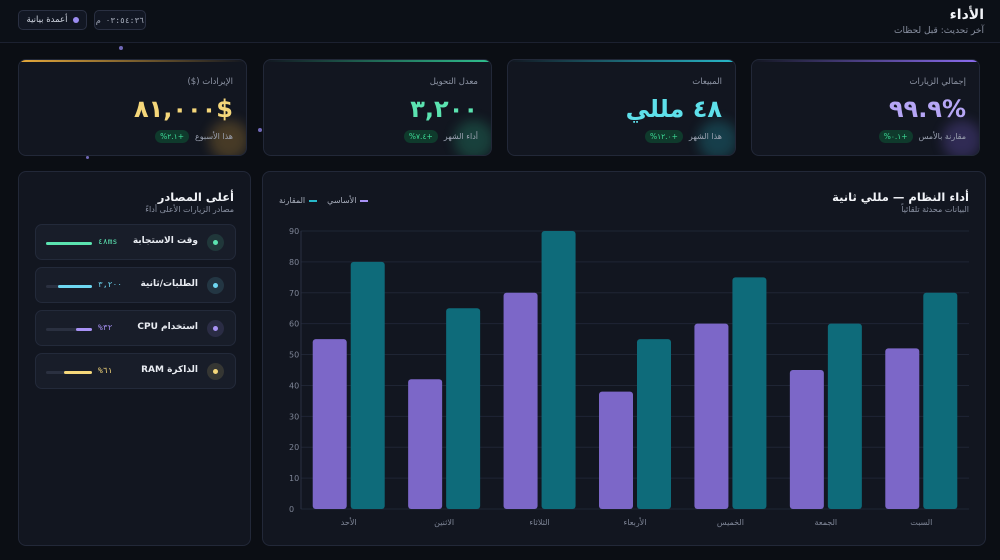 The width and height of the screenshot is (1000, 560). What do you see at coordinates (135, 328) in the screenshot?
I see `source-row: استخدام CPU ٣٢%` at bounding box center [135, 328].